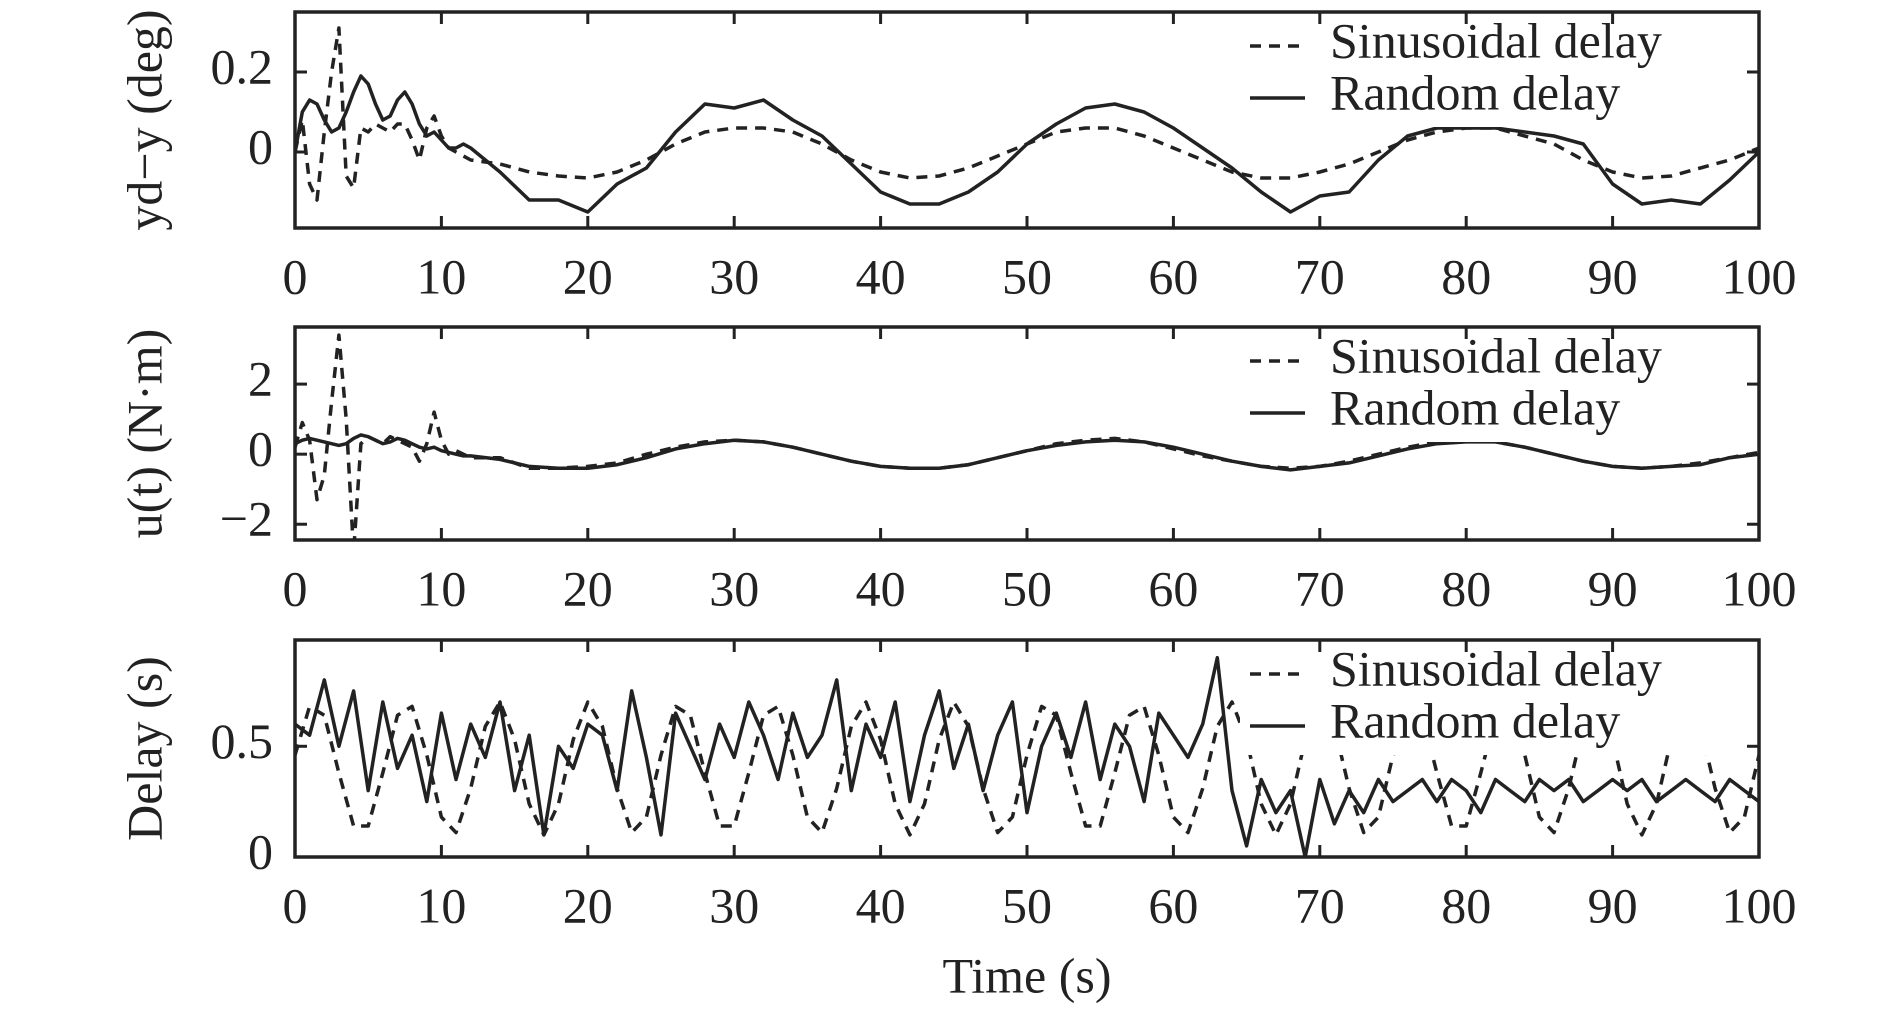 The image size is (1890, 1011). What do you see at coordinates (144, 748) in the screenshot?
I see `y-axis-label: Delay (s)` at bounding box center [144, 748].